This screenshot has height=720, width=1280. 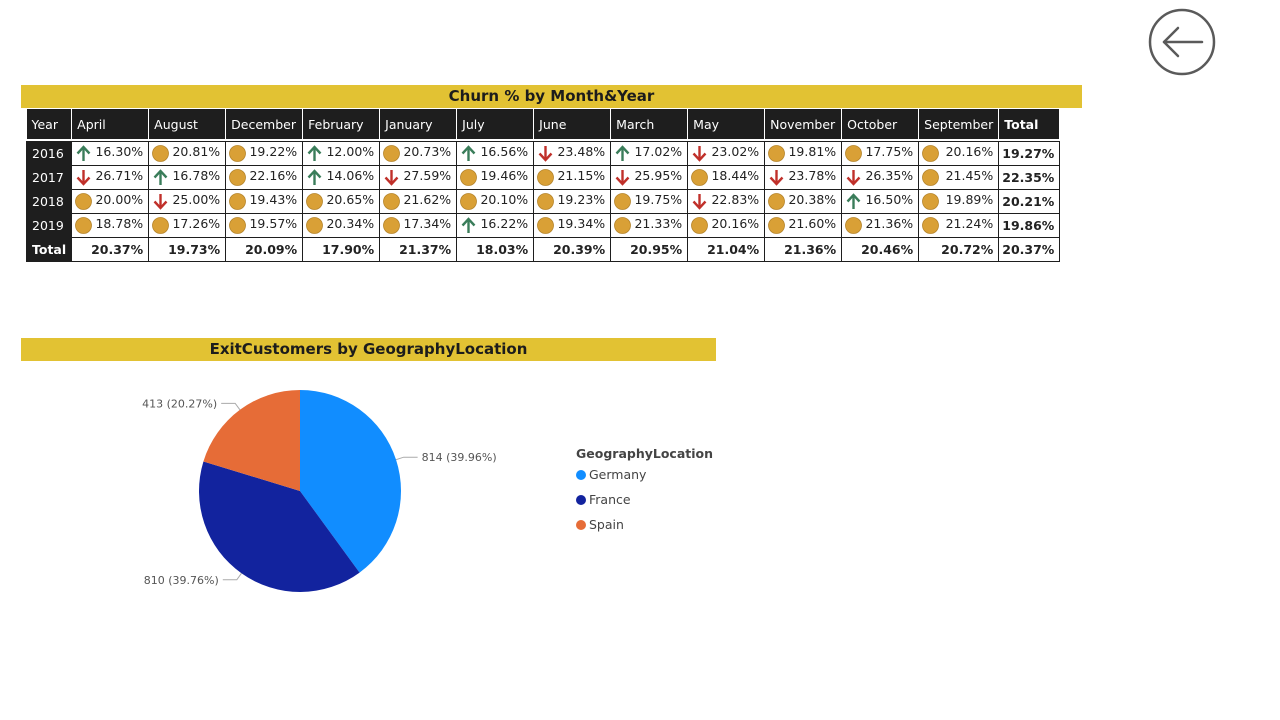 What do you see at coordinates (110, 153) in the screenshot?
I see `churn-cell: 16.30%` at bounding box center [110, 153].